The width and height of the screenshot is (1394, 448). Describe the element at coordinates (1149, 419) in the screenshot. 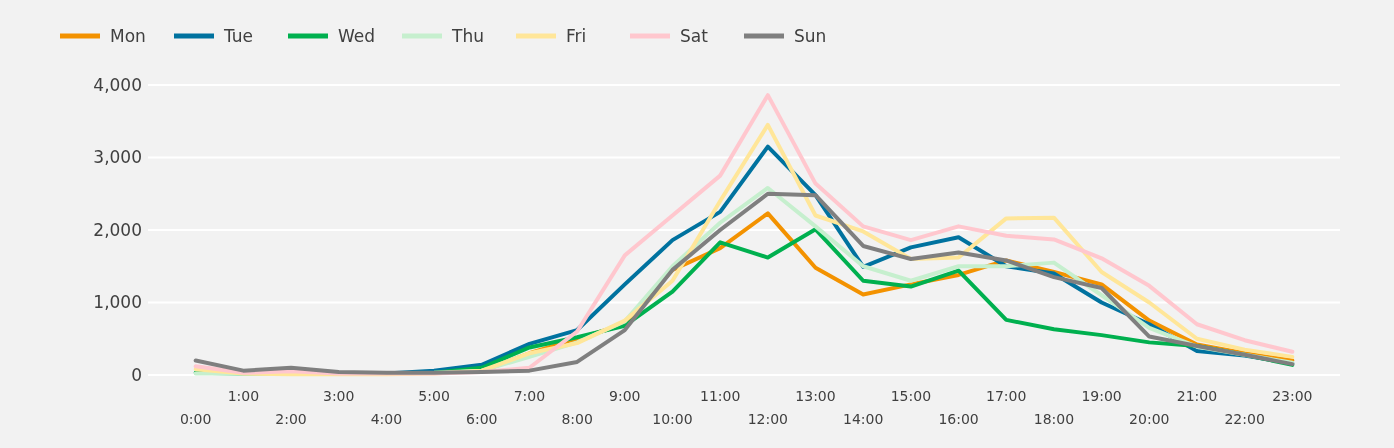

I see `x-tick-label: 20:00` at that location.